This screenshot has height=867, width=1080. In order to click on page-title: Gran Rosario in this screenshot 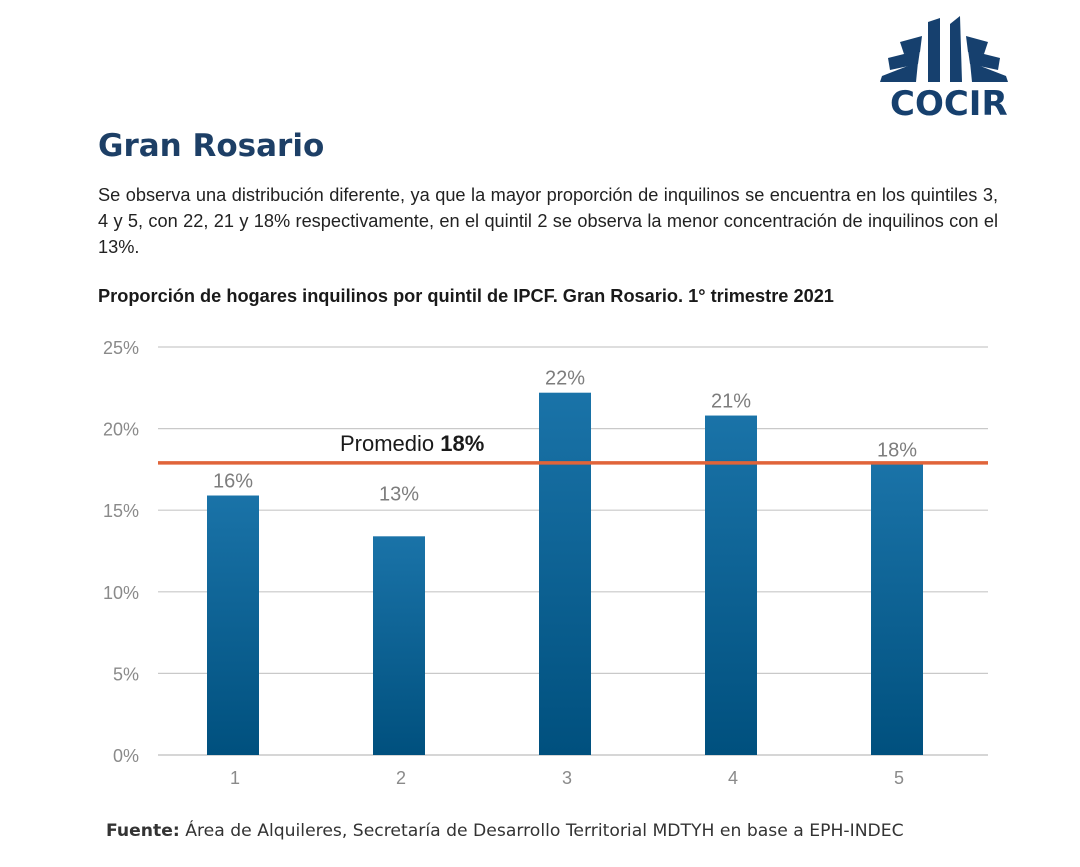, I will do `click(211, 146)`.